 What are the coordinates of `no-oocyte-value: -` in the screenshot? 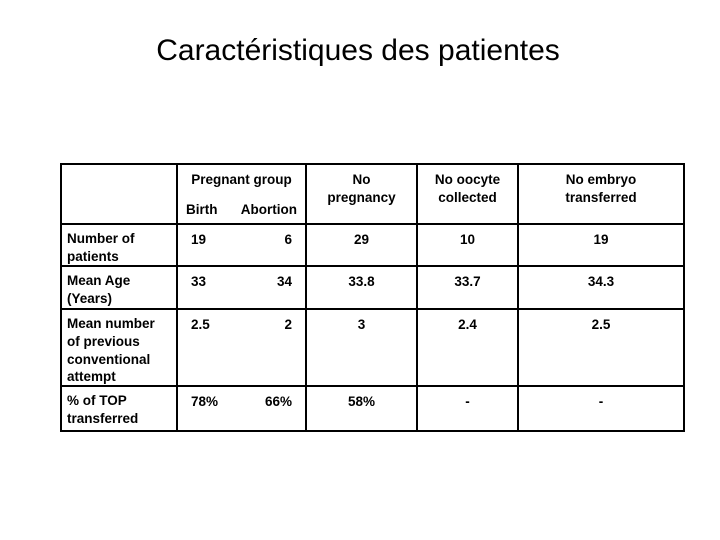 It's located at (467, 408).